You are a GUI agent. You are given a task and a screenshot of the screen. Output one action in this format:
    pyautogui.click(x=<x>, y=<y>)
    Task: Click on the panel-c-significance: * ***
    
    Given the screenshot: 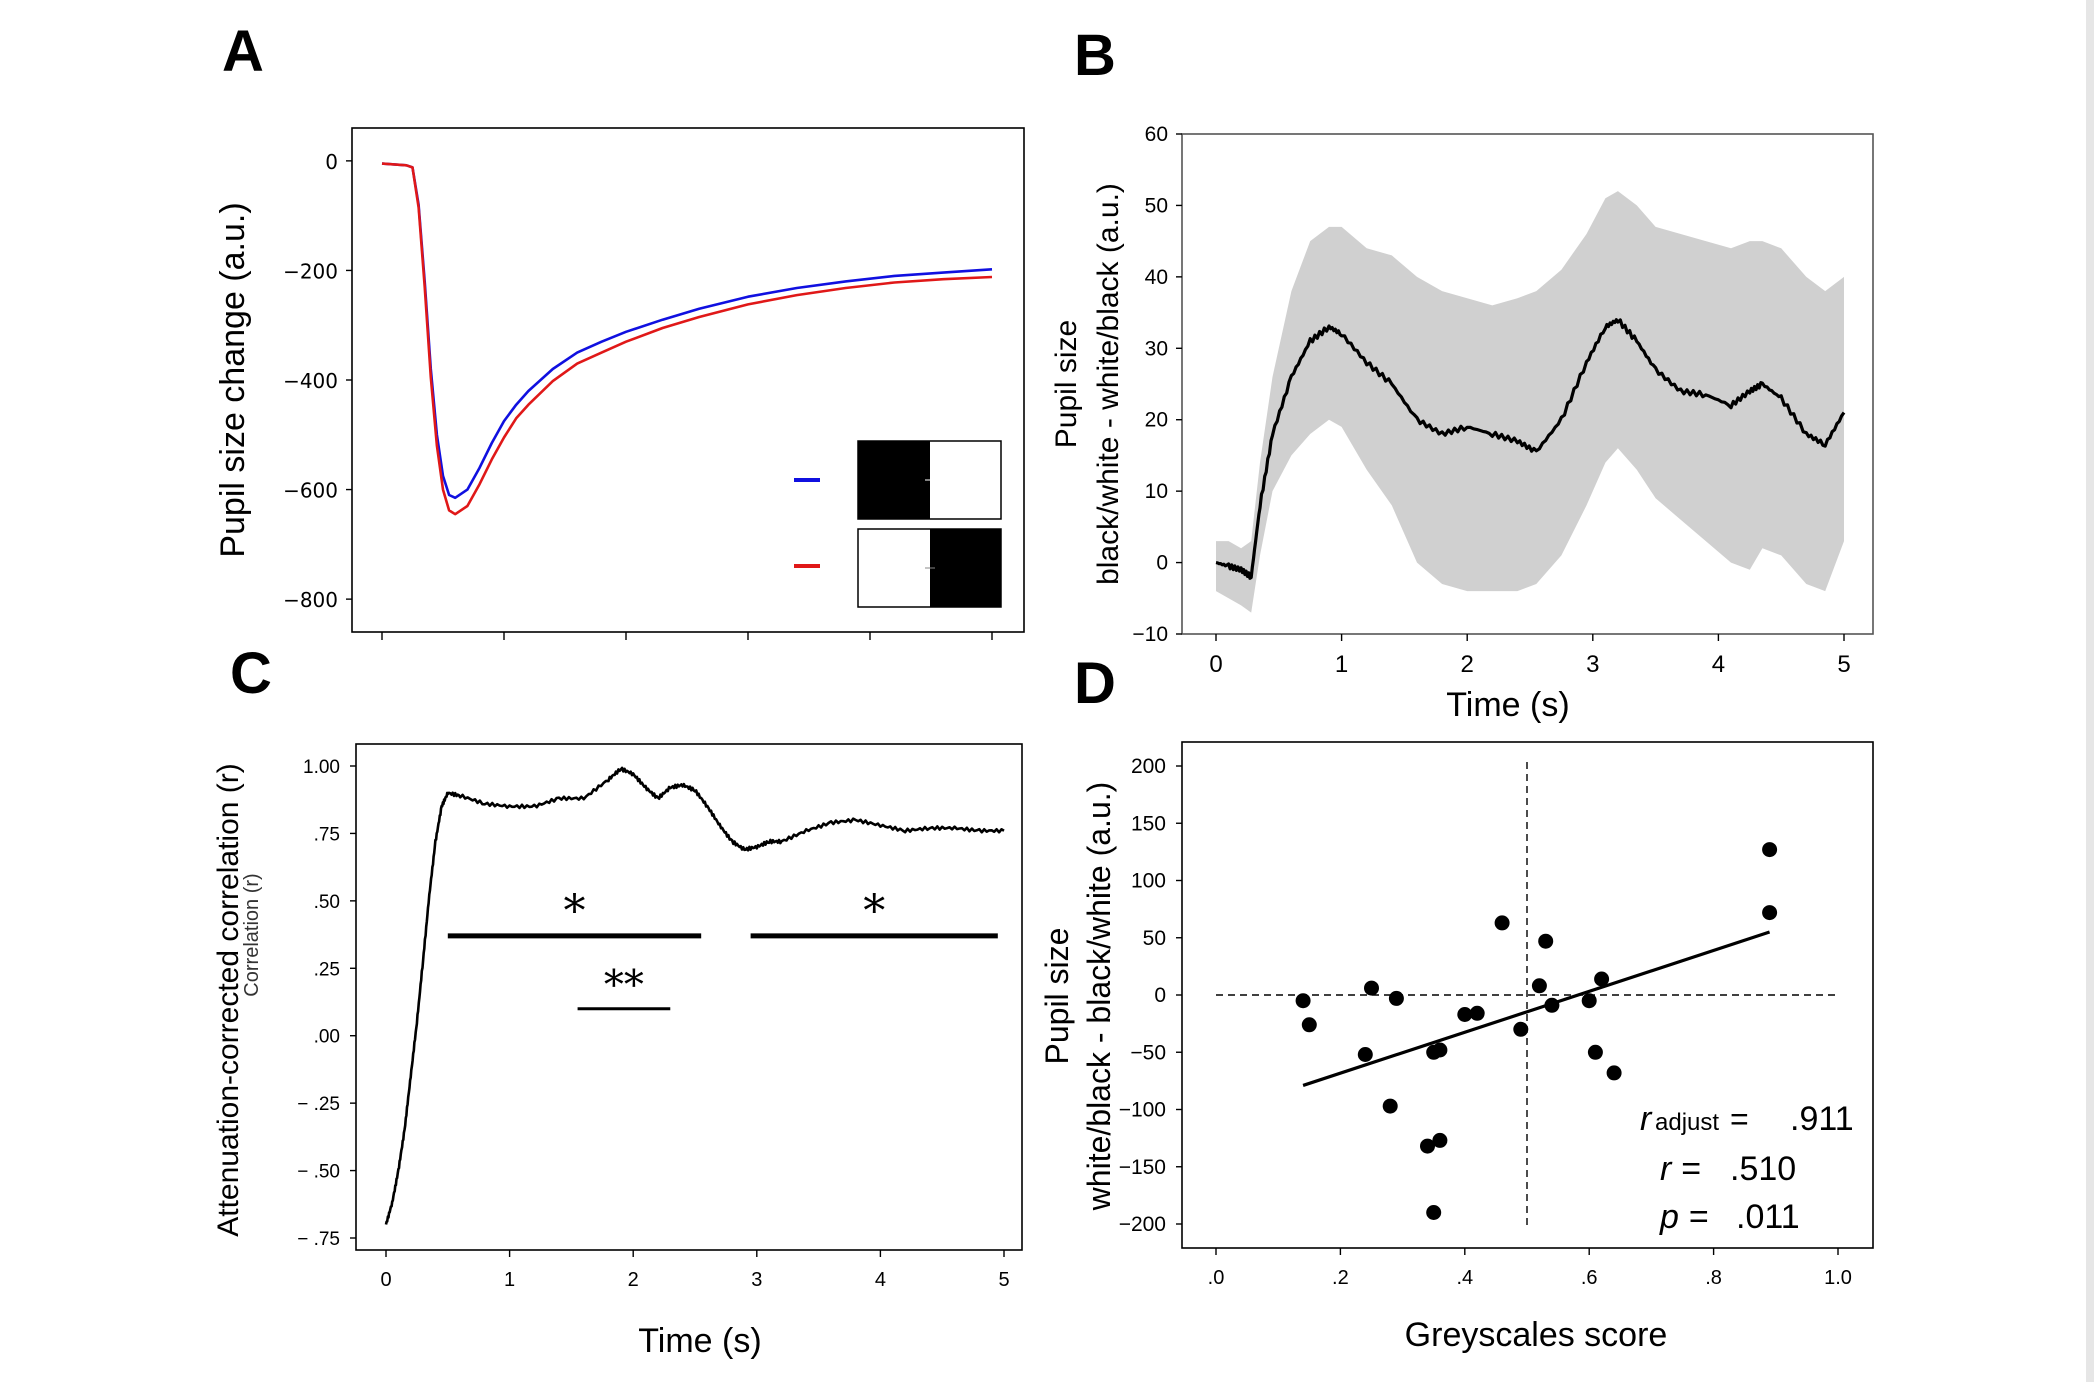 What is the action you would take?
    pyautogui.click(x=722, y=948)
    